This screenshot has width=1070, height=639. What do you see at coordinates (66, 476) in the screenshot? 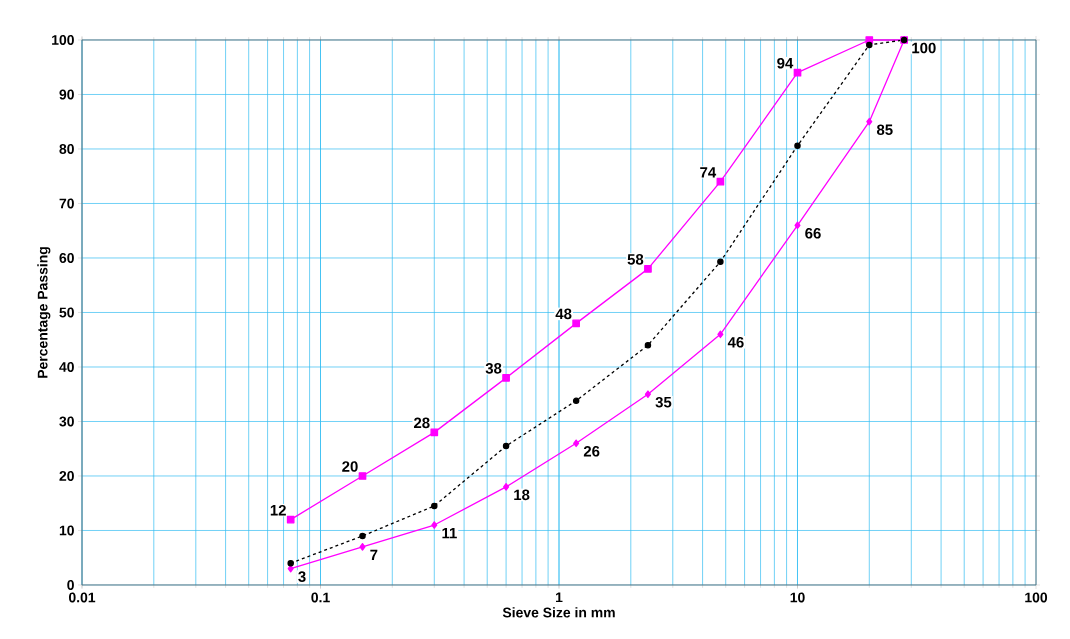
I see `y-tick-label: 20` at bounding box center [66, 476].